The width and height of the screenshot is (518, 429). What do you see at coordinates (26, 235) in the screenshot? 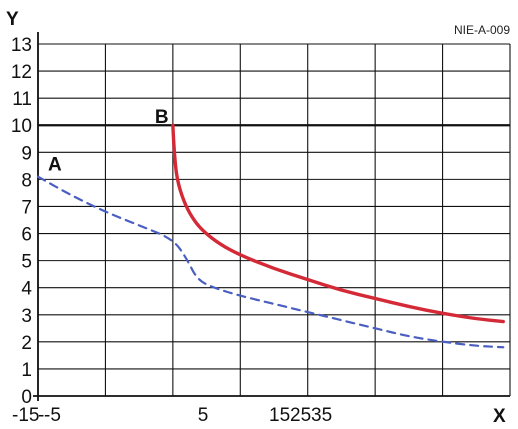
I see `y-tick-label: 6` at bounding box center [26, 235].